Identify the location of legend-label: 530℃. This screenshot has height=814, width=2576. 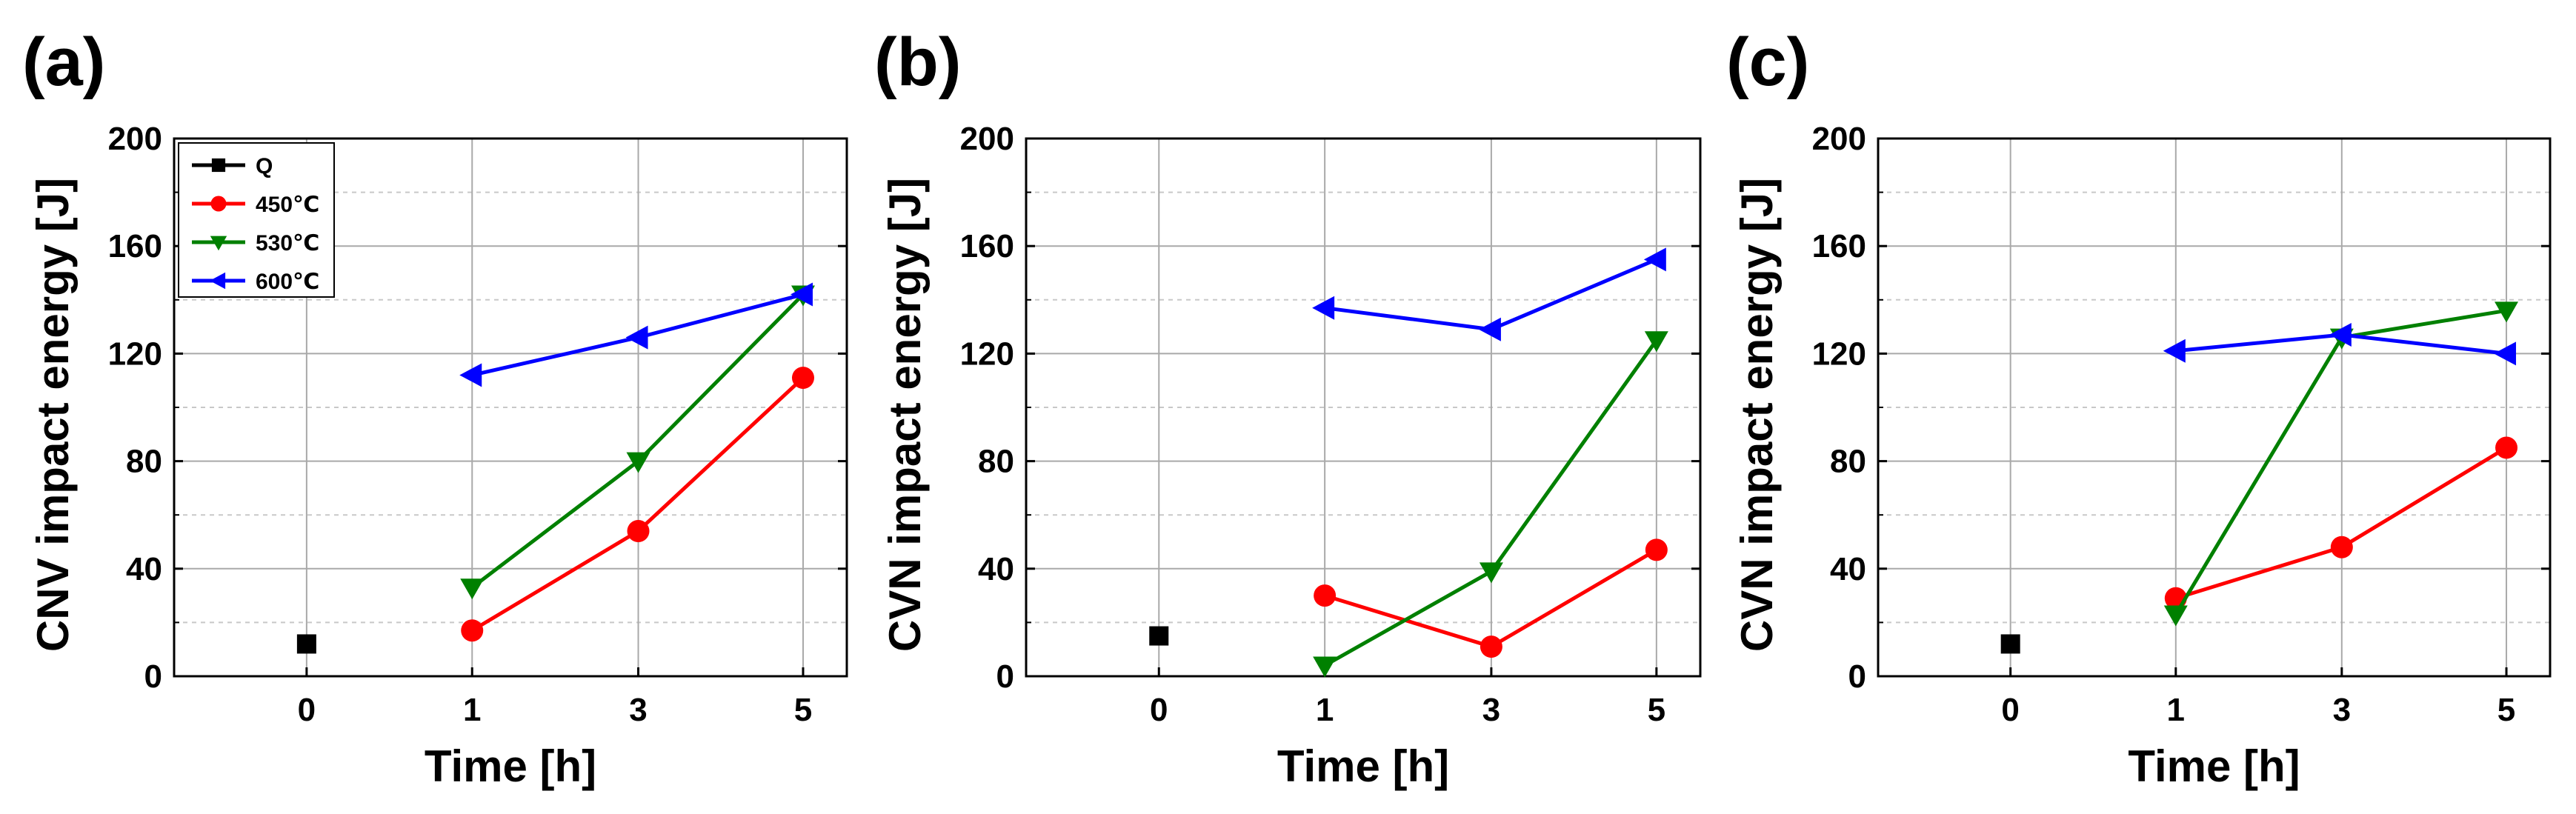
(287, 244).